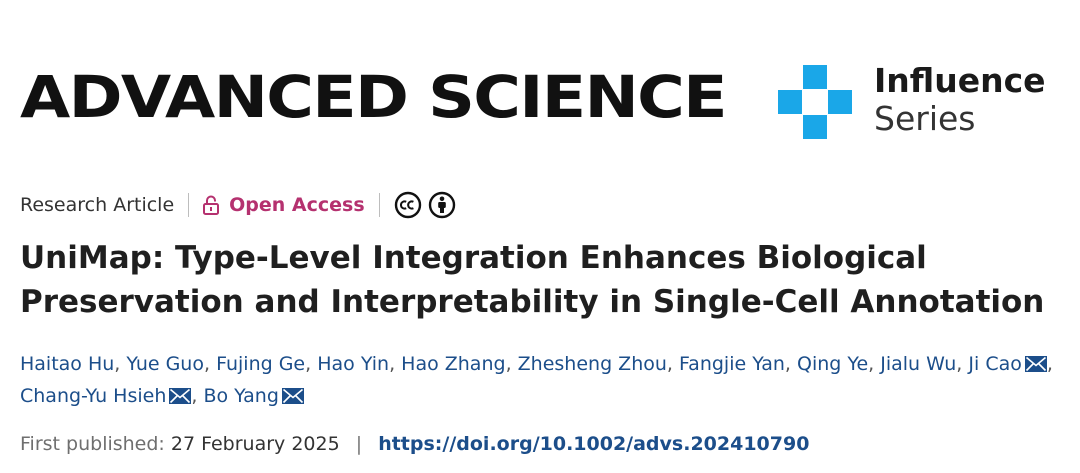 This screenshot has height=473, width=1080. Describe the element at coordinates (374, 97) in the screenshot. I see `journal-logo: ADVANCED SCIENCE` at that location.